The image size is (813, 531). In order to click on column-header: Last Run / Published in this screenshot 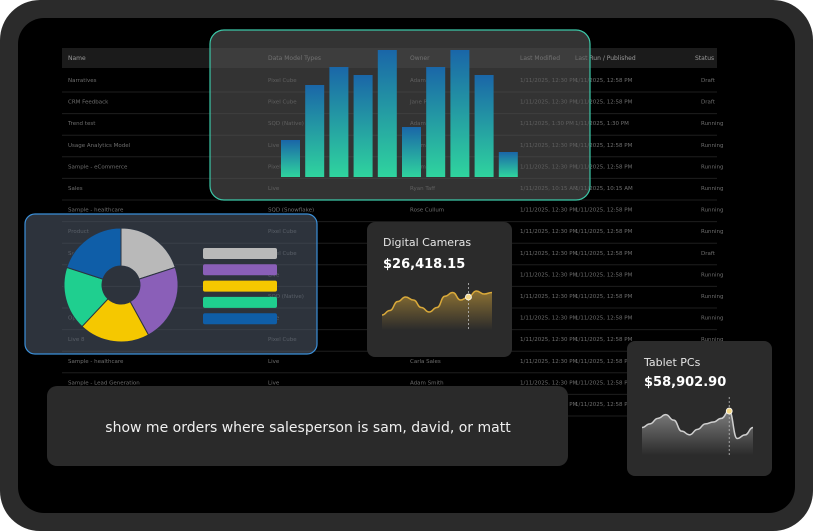, I will do `click(605, 58)`.